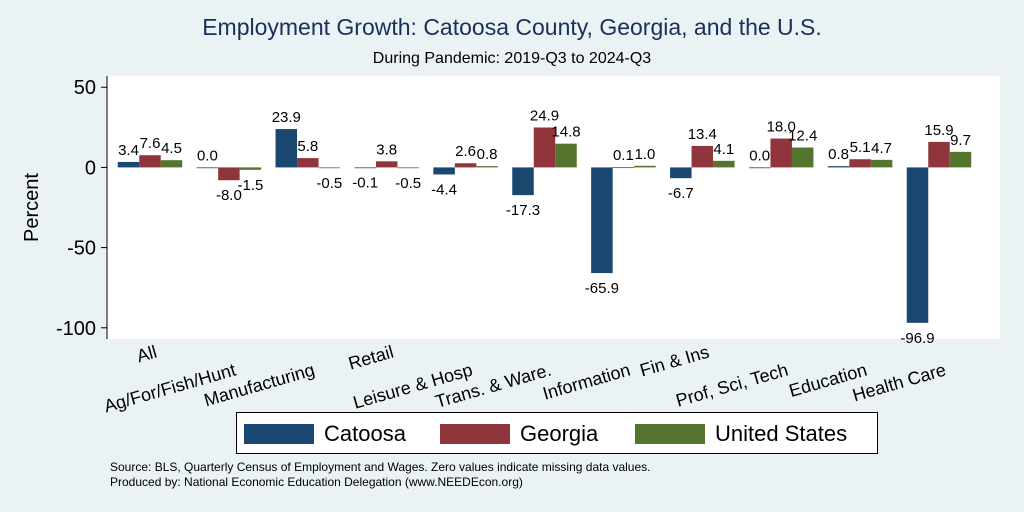 This screenshot has height=512, width=1024. What do you see at coordinates (371, 358) in the screenshot?
I see `x-category-label: Retail` at bounding box center [371, 358].